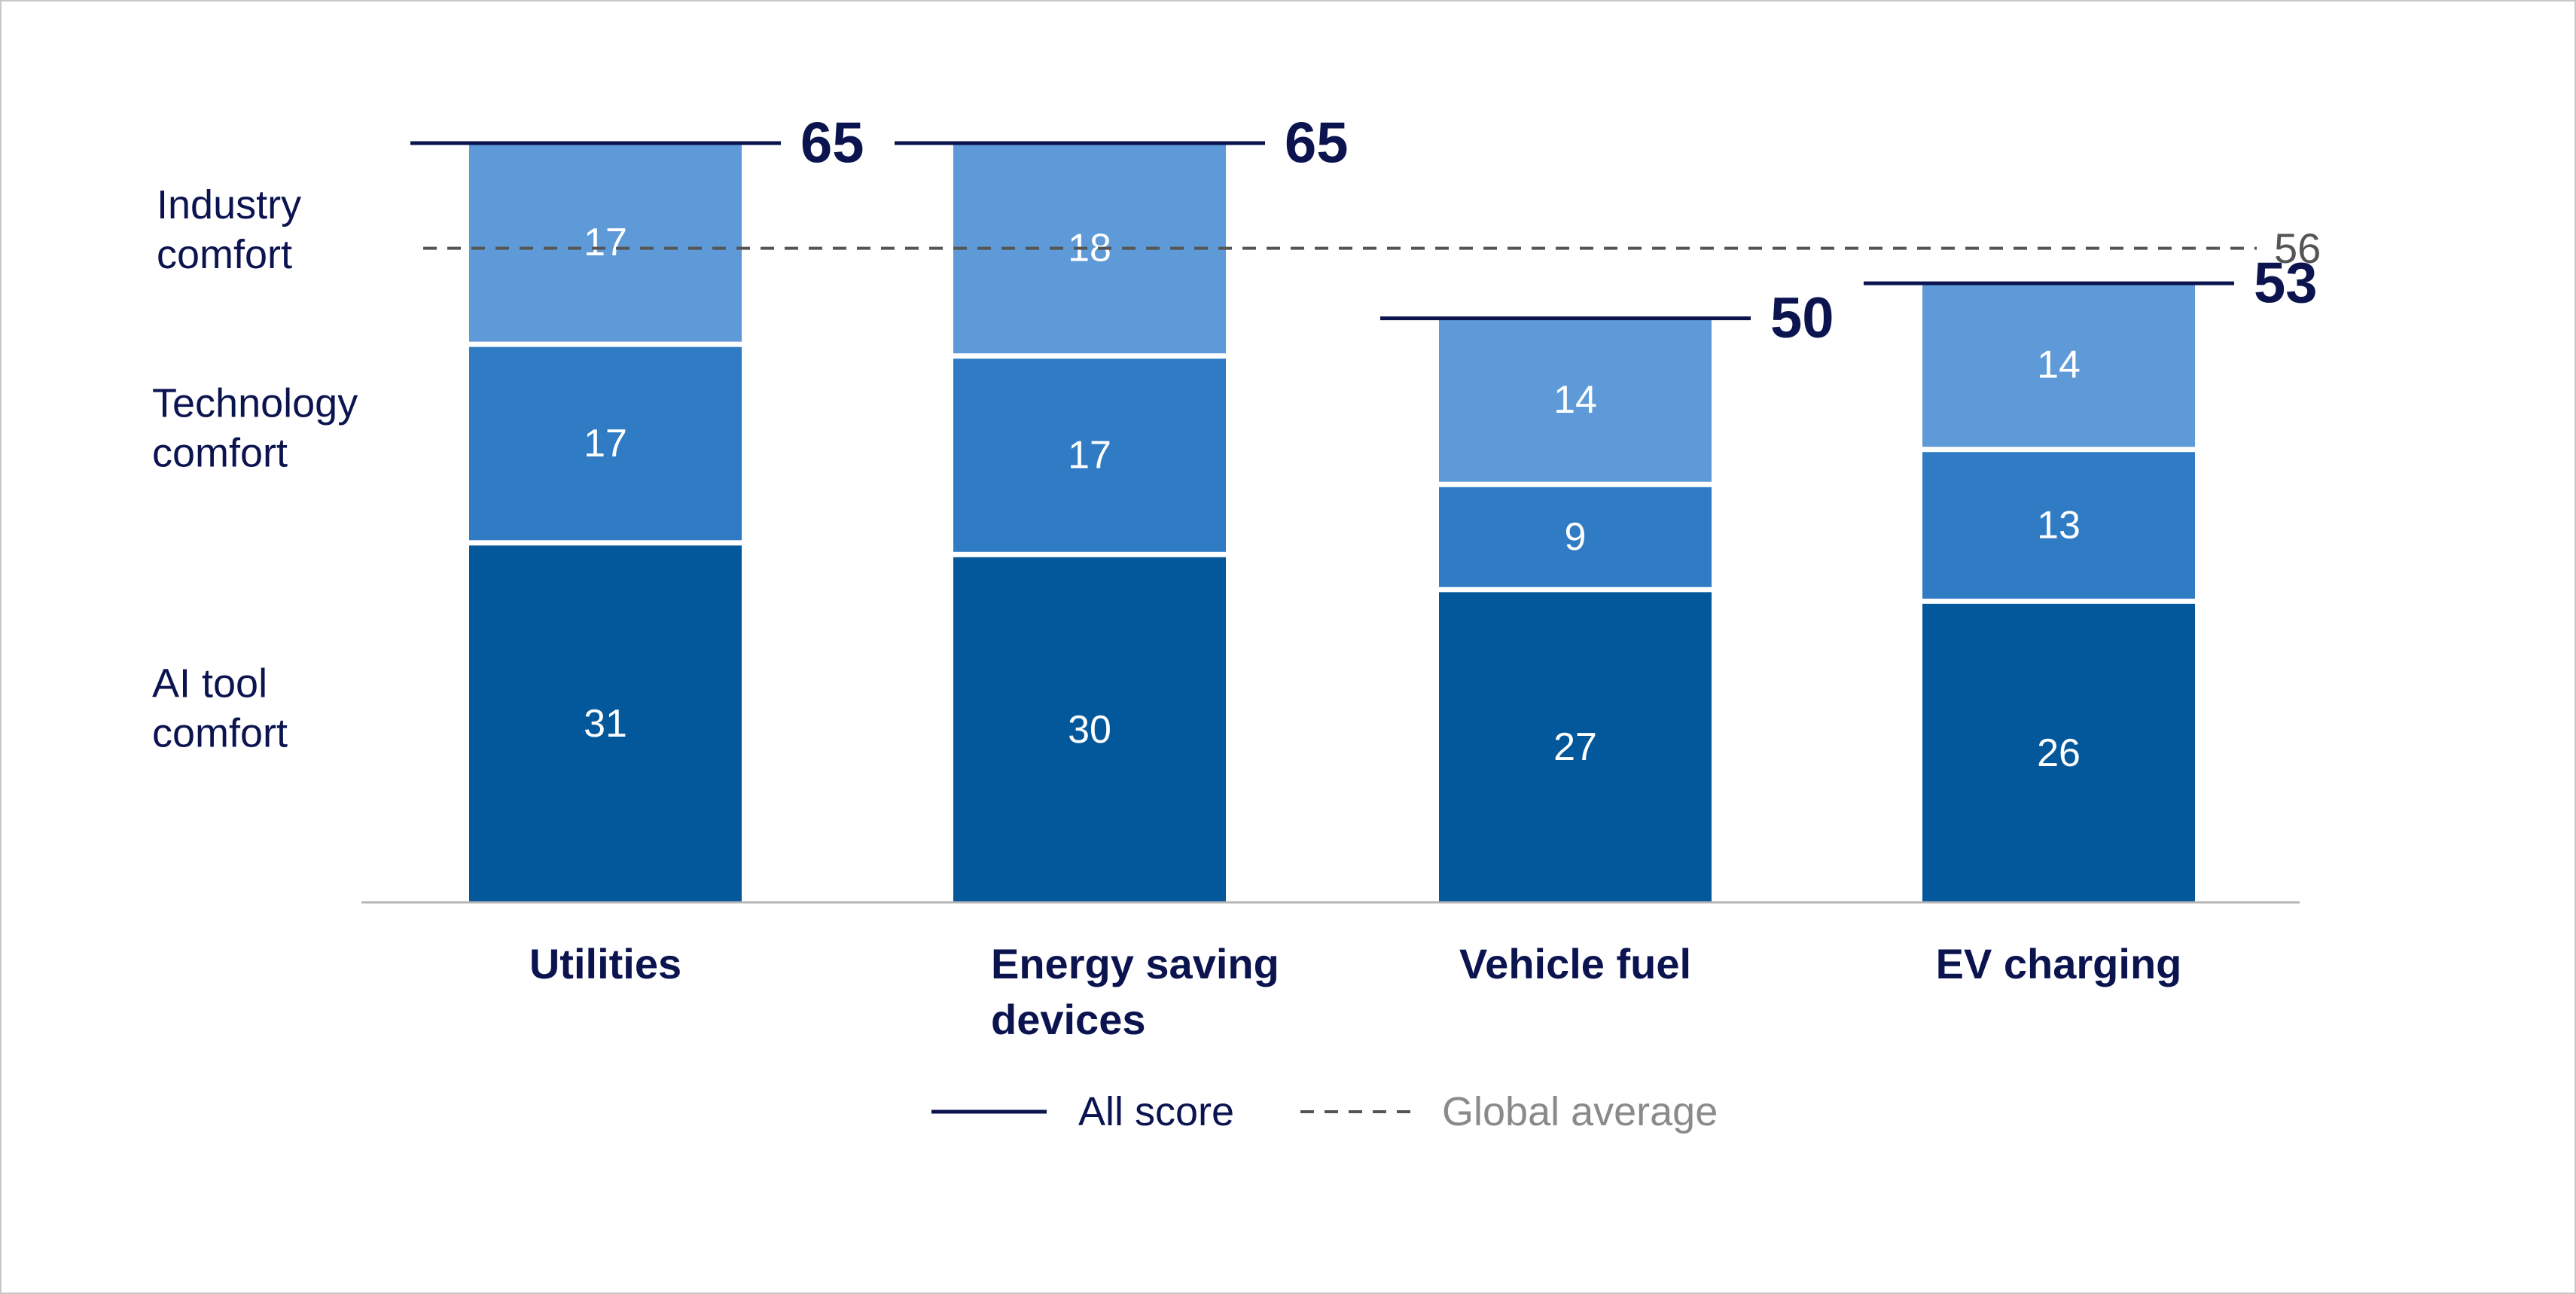 The width and height of the screenshot is (2576, 1294). I want to click on data-label-technology-comfort-energy-saving-devices: 17, so click(1089, 455).